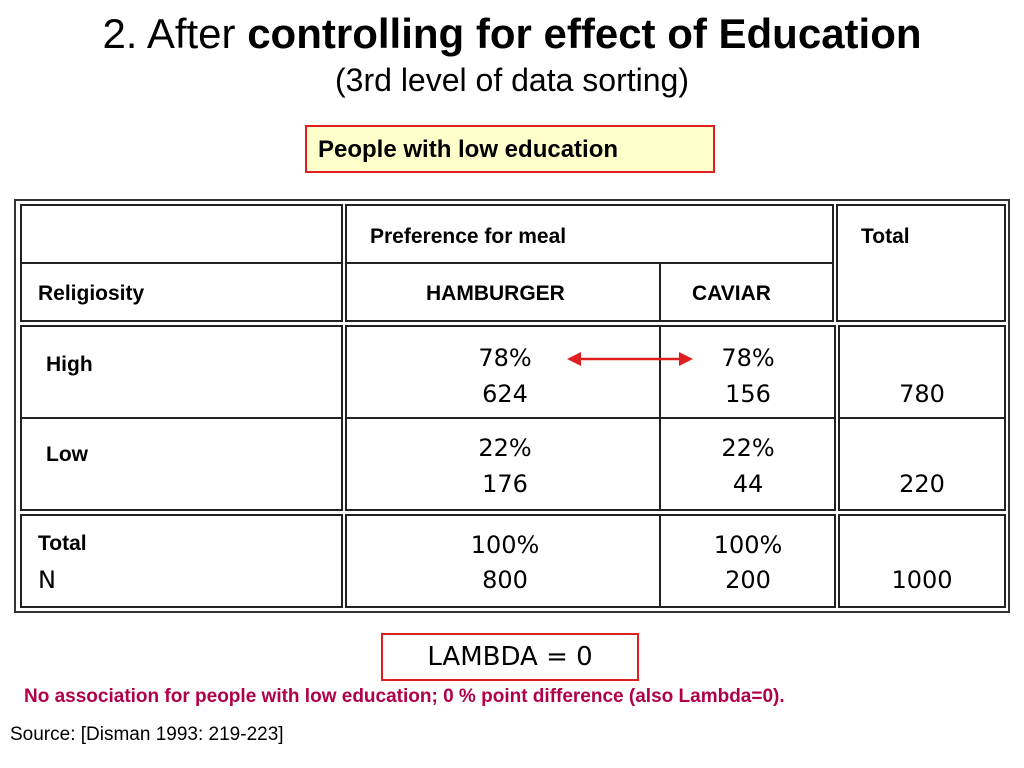  I want to click on row-high-label: High, so click(69, 364).